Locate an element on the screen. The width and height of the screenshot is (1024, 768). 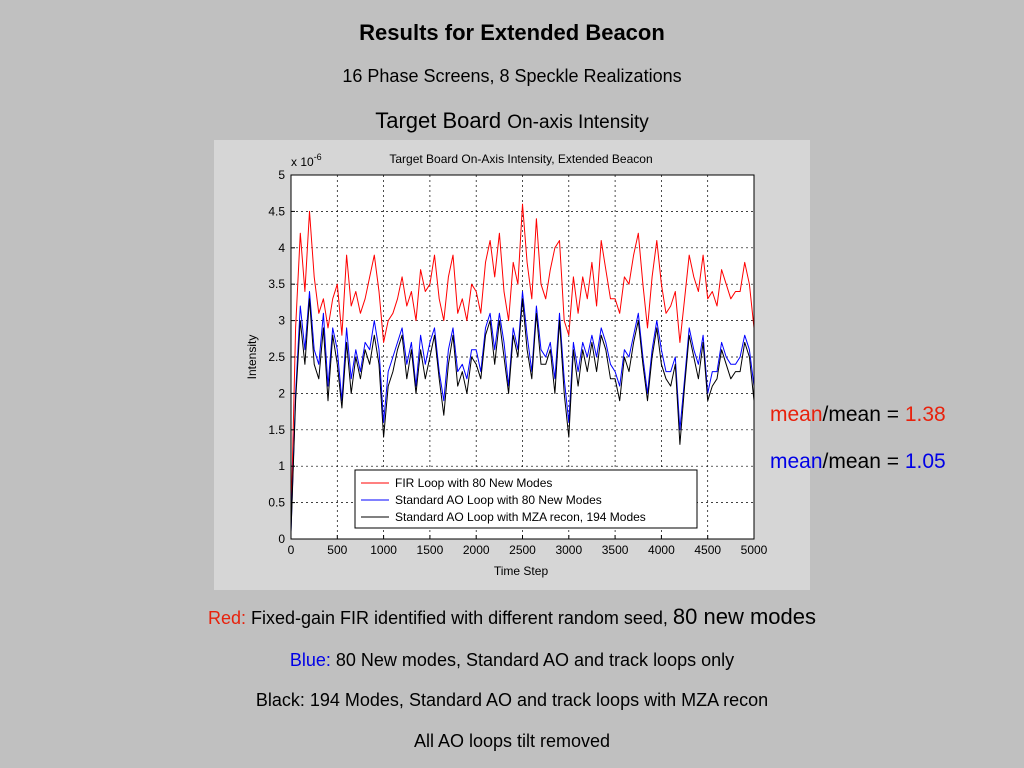
ratio-blue-word: mean is located at coordinates (796, 461).